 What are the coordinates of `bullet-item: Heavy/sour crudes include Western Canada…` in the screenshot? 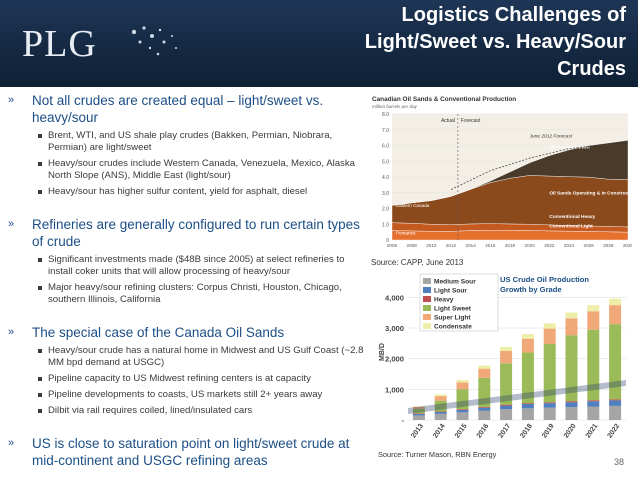 It's located at (204, 170).